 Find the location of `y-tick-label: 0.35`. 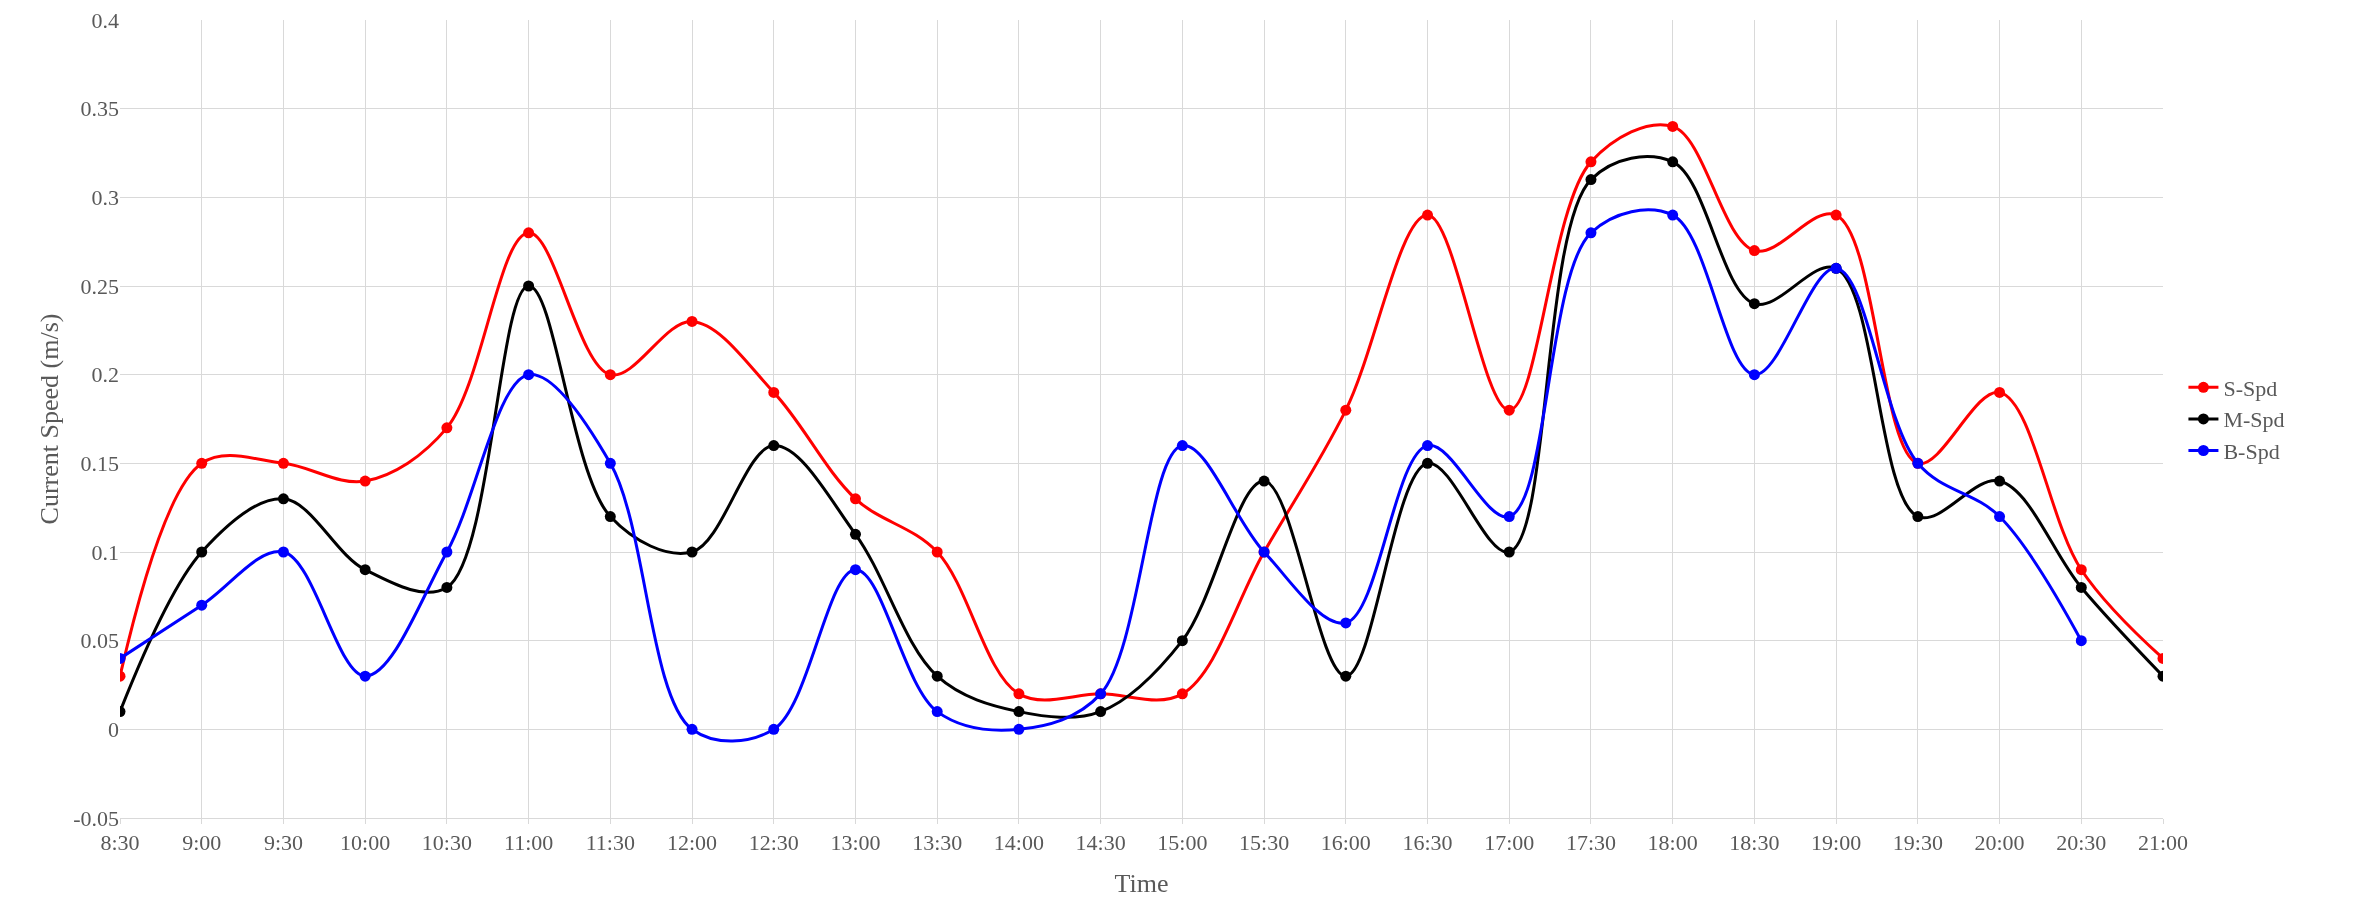

y-tick-label: 0.35 is located at coordinates (99, 109).